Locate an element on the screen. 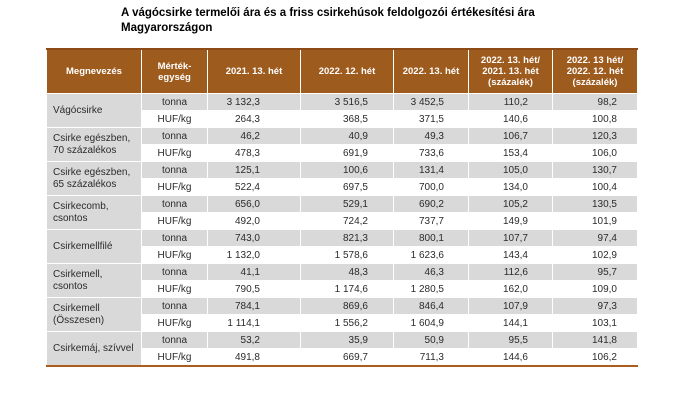  value-cell: 95,7 is located at coordinates (595, 272).